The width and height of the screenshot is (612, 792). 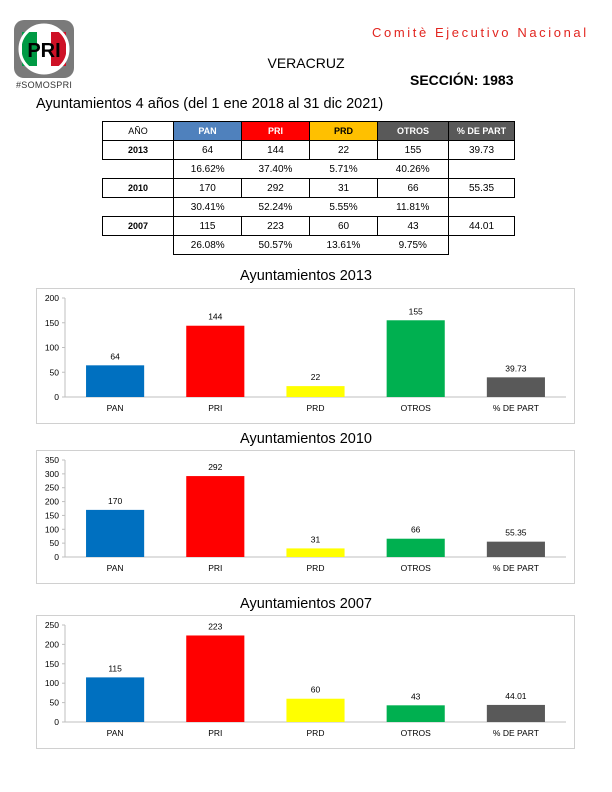 I want to click on prd-pct: 13.61%, so click(x=343, y=245).